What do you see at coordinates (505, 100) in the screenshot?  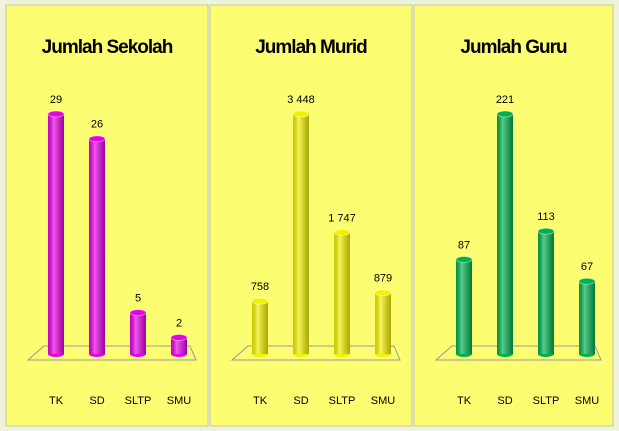 I see `data-label: 221` at bounding box center [505, 100].